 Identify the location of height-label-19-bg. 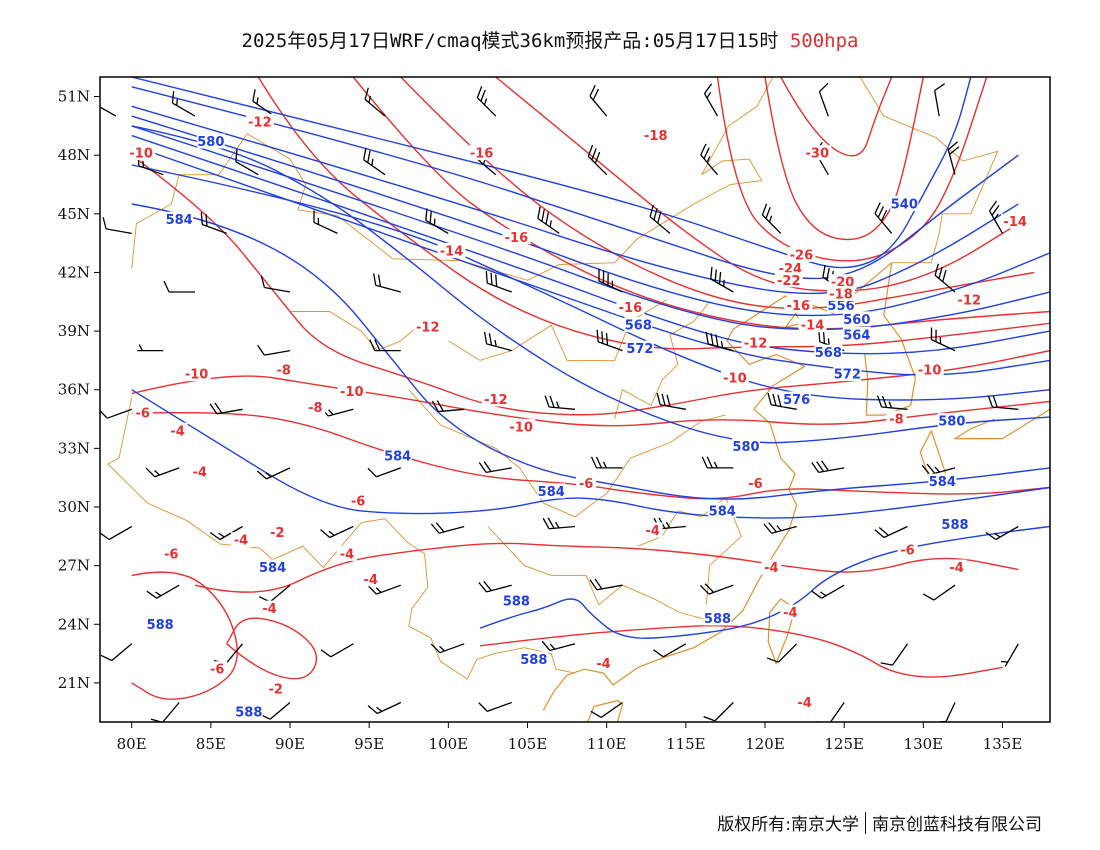
(160, 624).